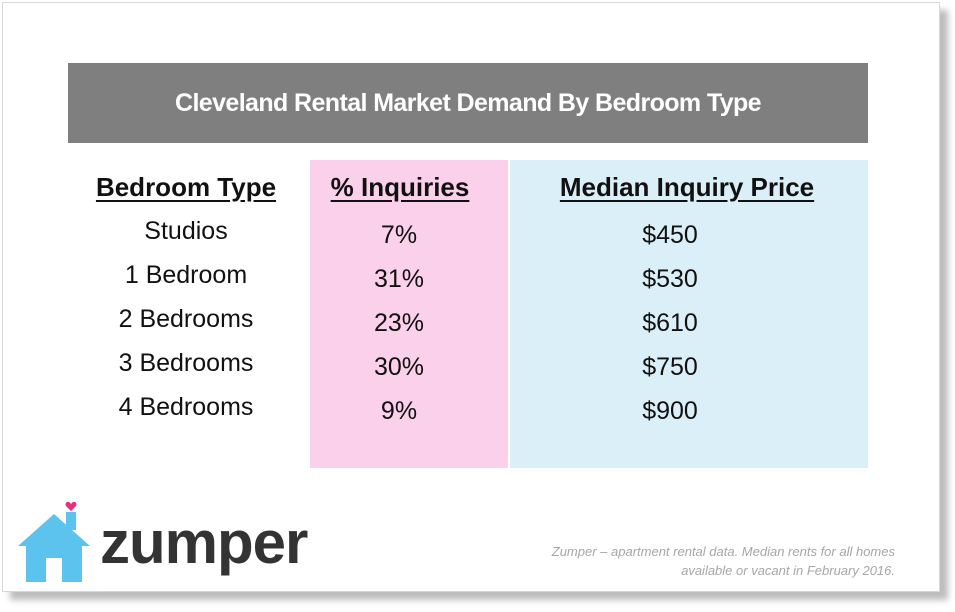 This screenshot has width=955, height=612. What do you see at coordinates (186, 407) in the screenshot?
I see `table-cell: 4 Bedrooms` at bounding box center [186, 407].